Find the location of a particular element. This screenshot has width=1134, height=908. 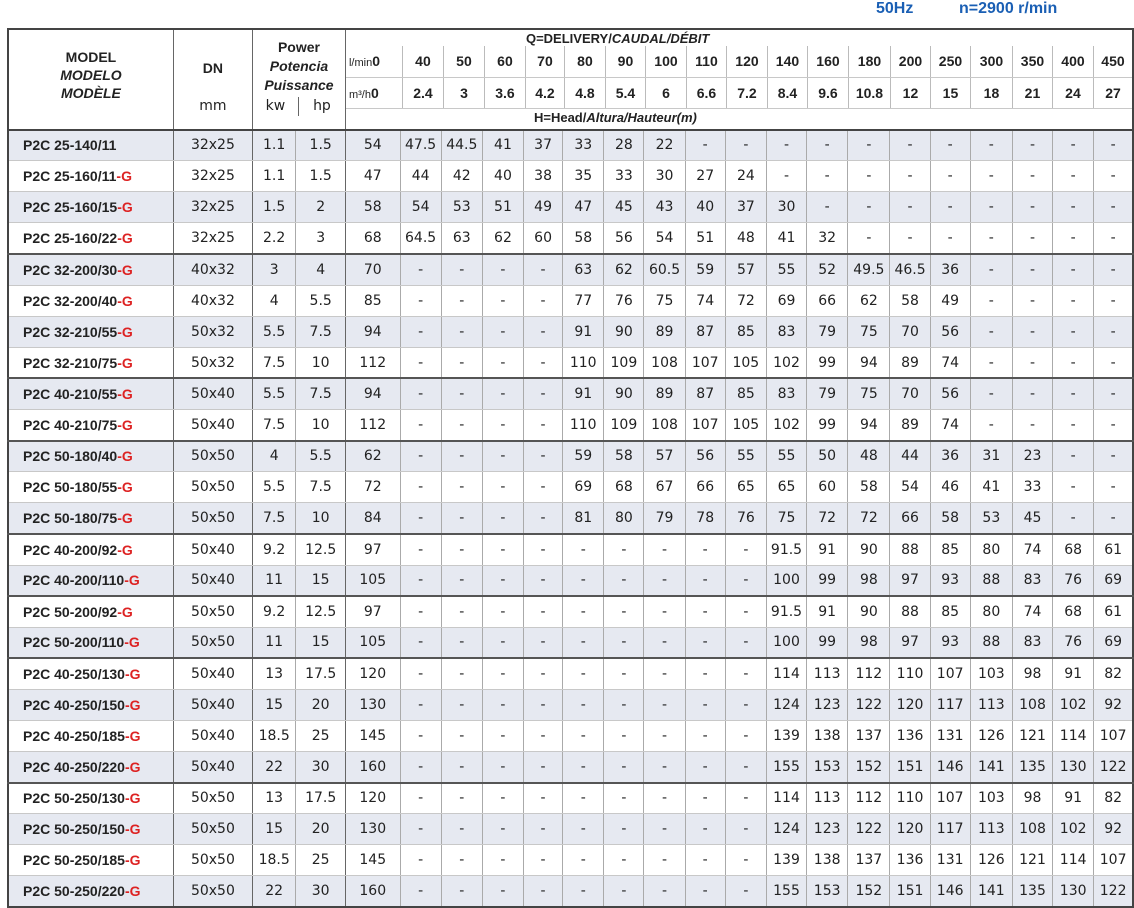

delivery-caption: Q=DELIVERY/CAUDAL/DÉBIT is located at coordinates (739, 38).